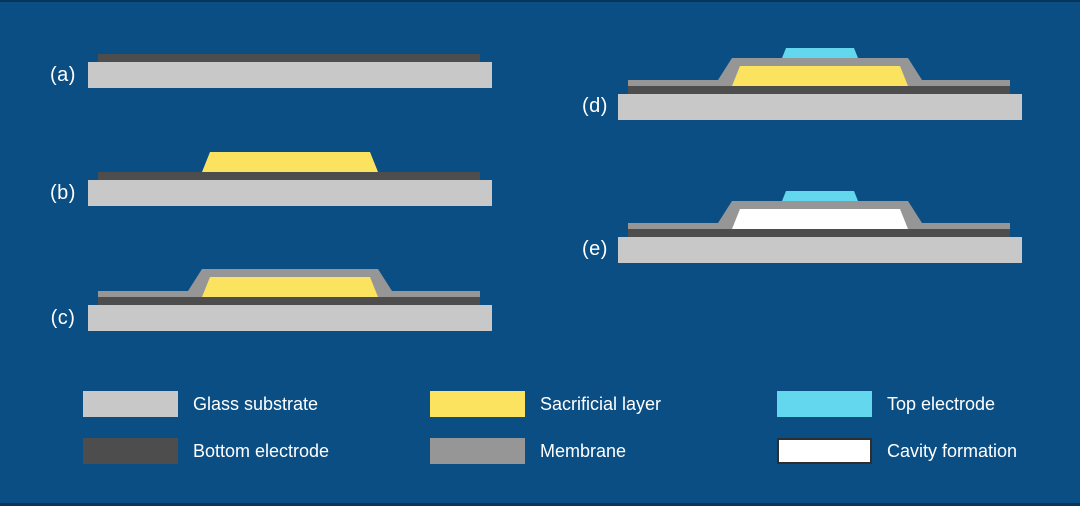 This screenshot has height=506, width=1080. Describe the element at coordinates (540, 1) in the screenshot. I see `top-edge-divider` at that location.